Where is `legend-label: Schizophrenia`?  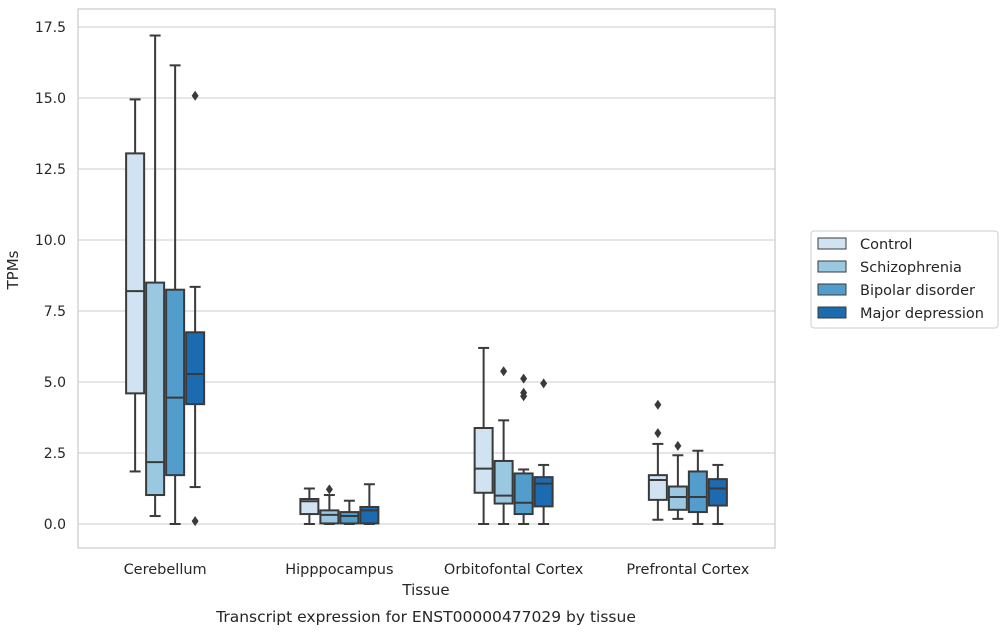 legend-label: Schizophrenia is located at coordinates (911, 268).